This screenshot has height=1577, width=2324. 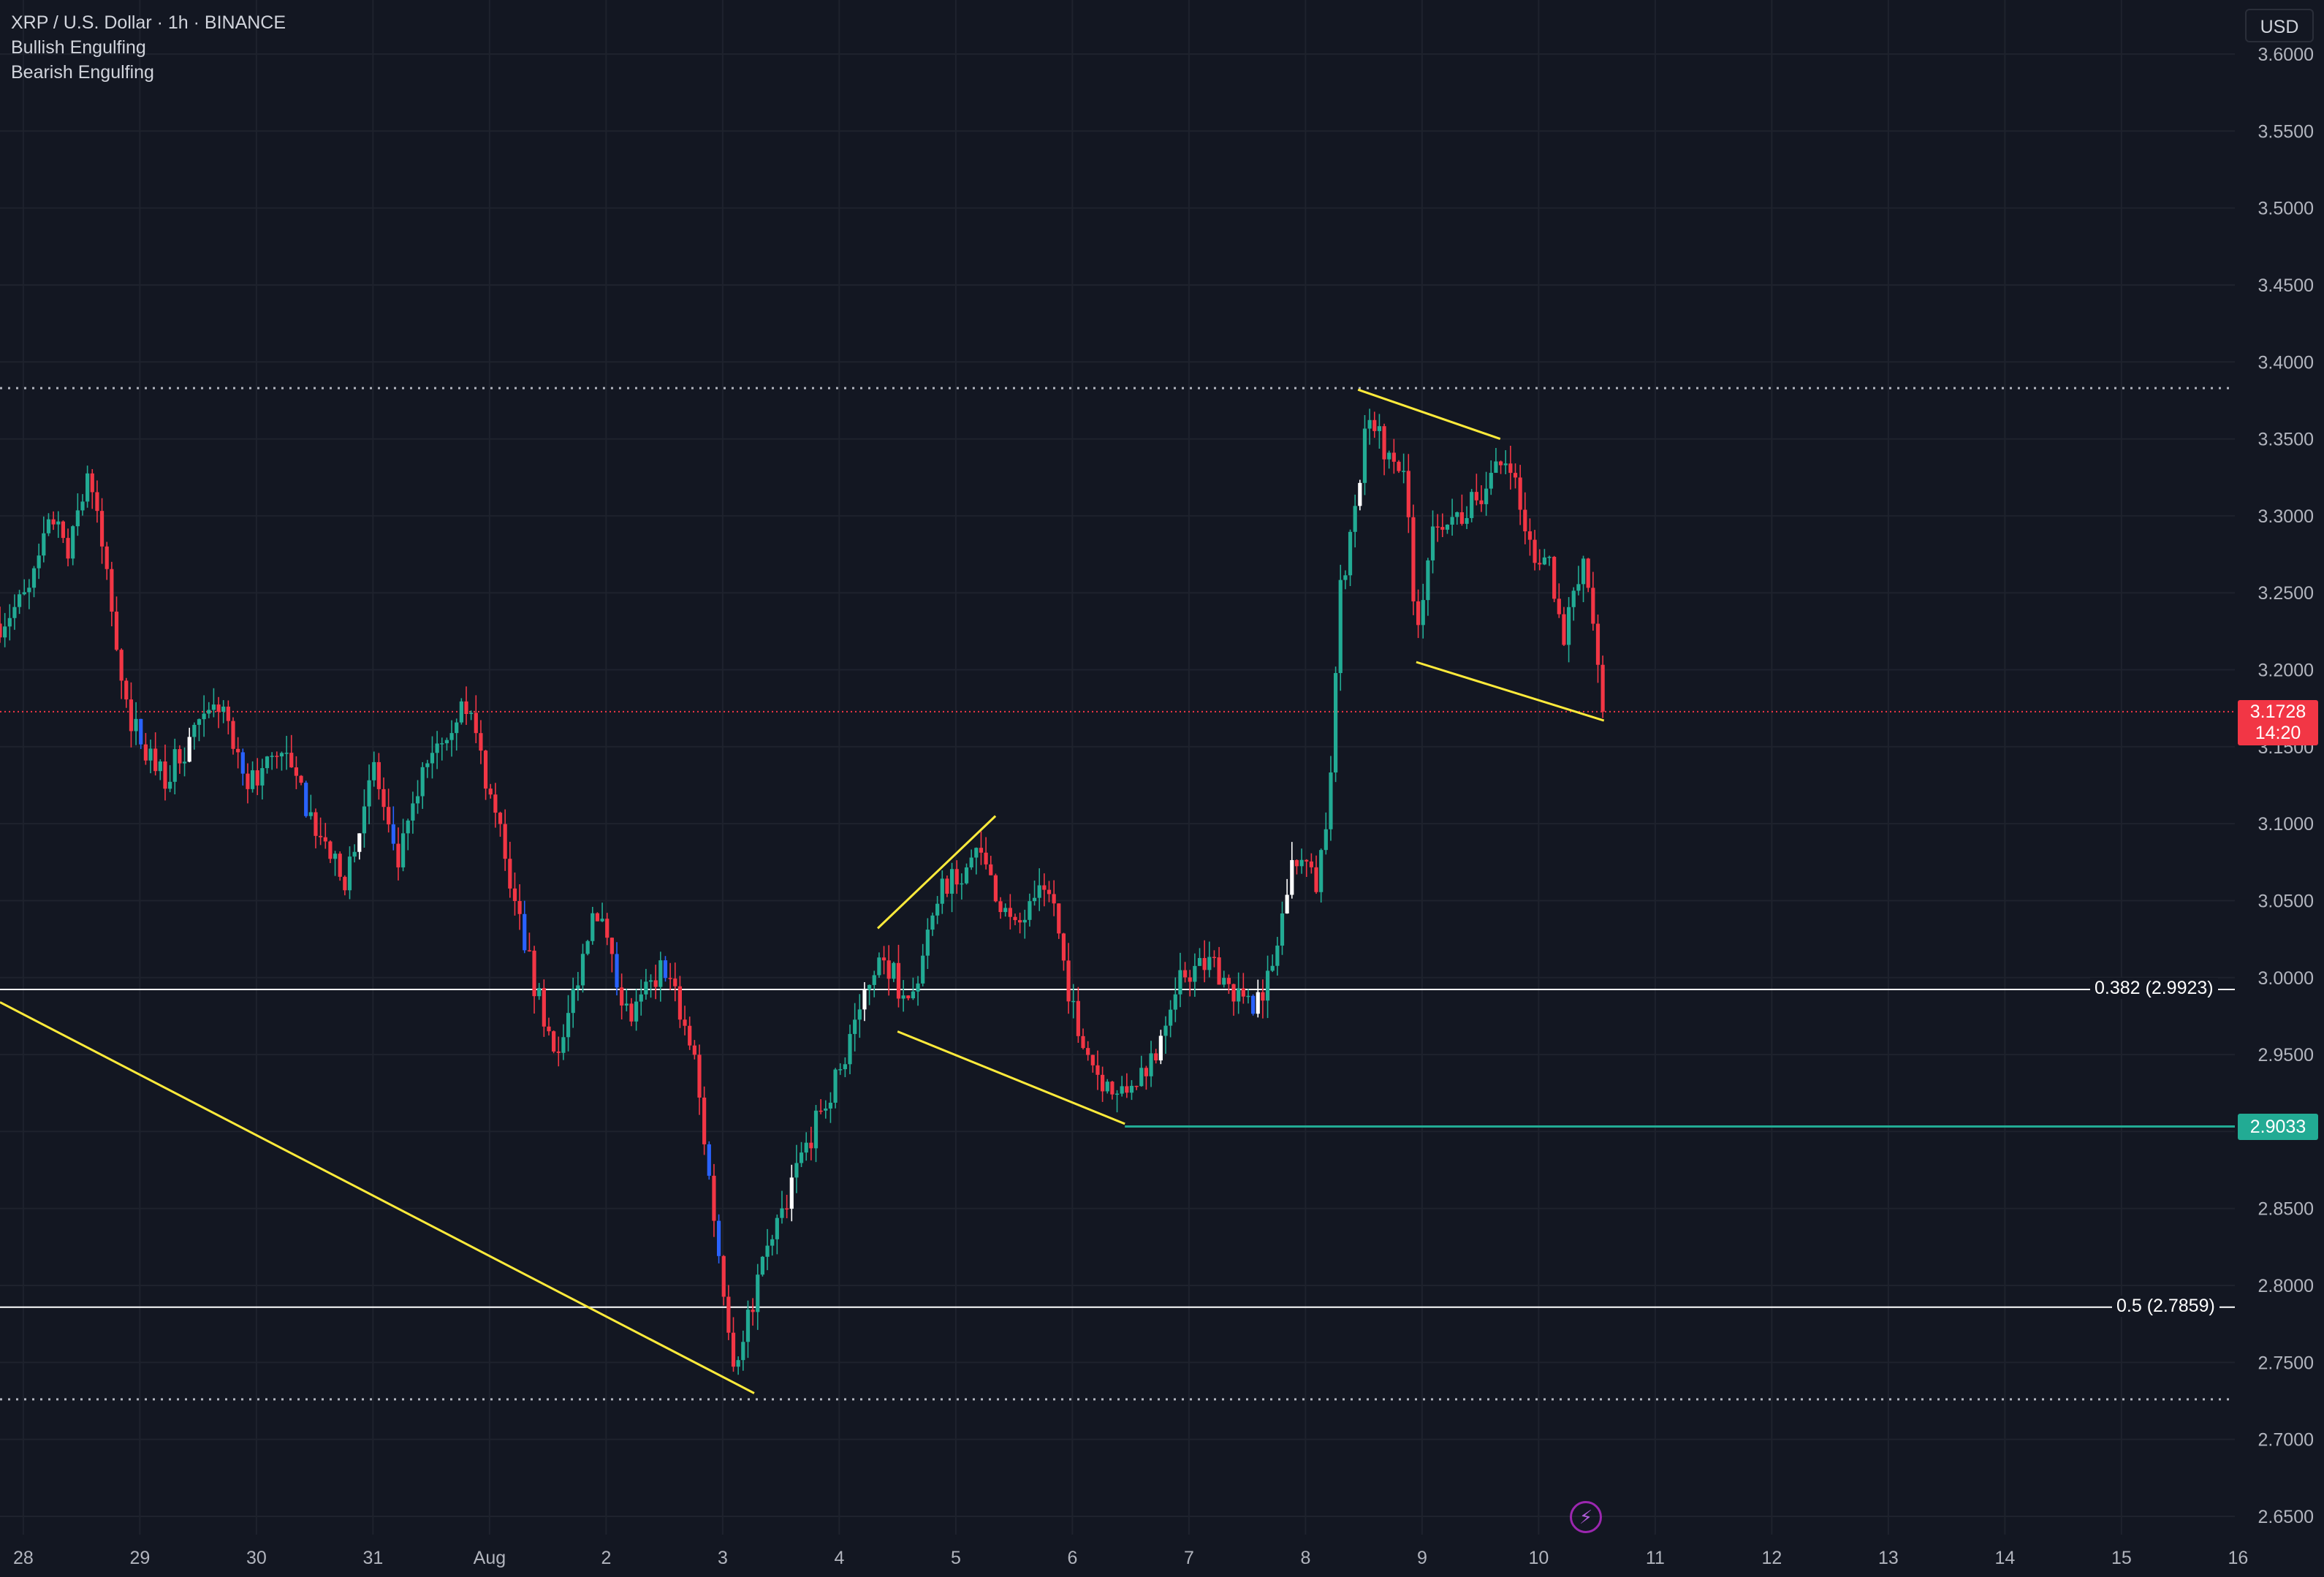 I want to click on lightning-icon: ⚡, so click(x=1586, y=1517).